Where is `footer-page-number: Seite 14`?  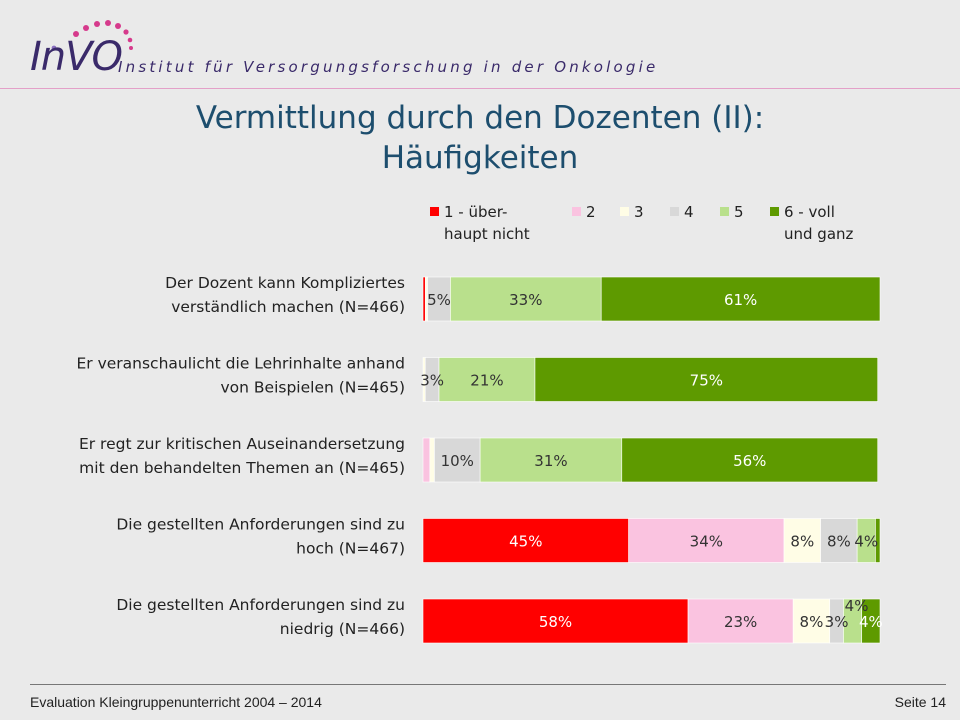 footer-page-number: Seite 14 is located at coordinates (920, 702).